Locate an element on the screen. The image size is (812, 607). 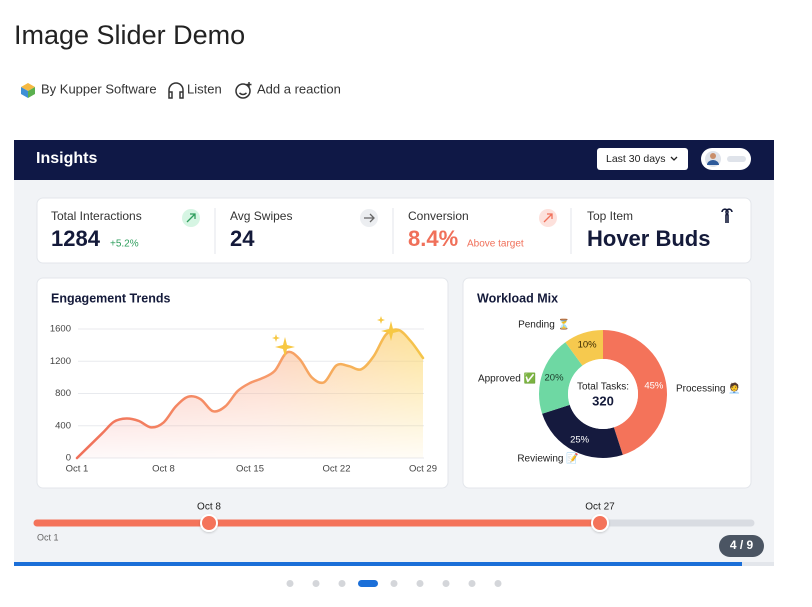
donut-hole is located at coordinates (603, 394).